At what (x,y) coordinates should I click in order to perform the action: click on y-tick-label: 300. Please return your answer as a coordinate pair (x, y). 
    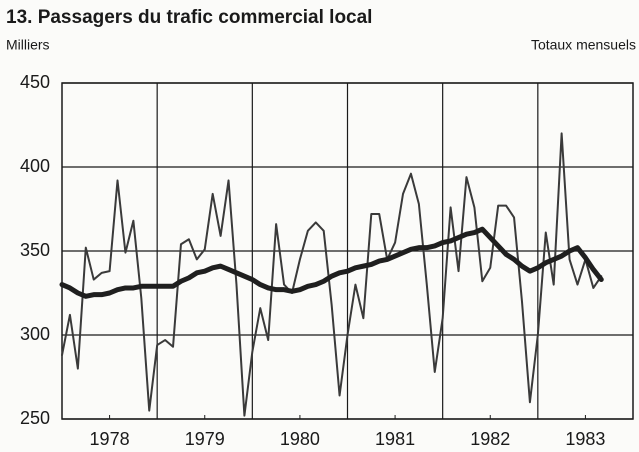
    Looking at the image, I should click on (35, 334).